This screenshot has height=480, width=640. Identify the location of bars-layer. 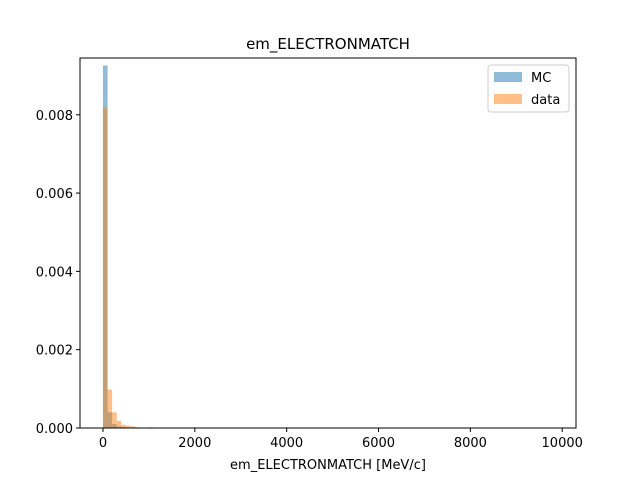
(128, 247).